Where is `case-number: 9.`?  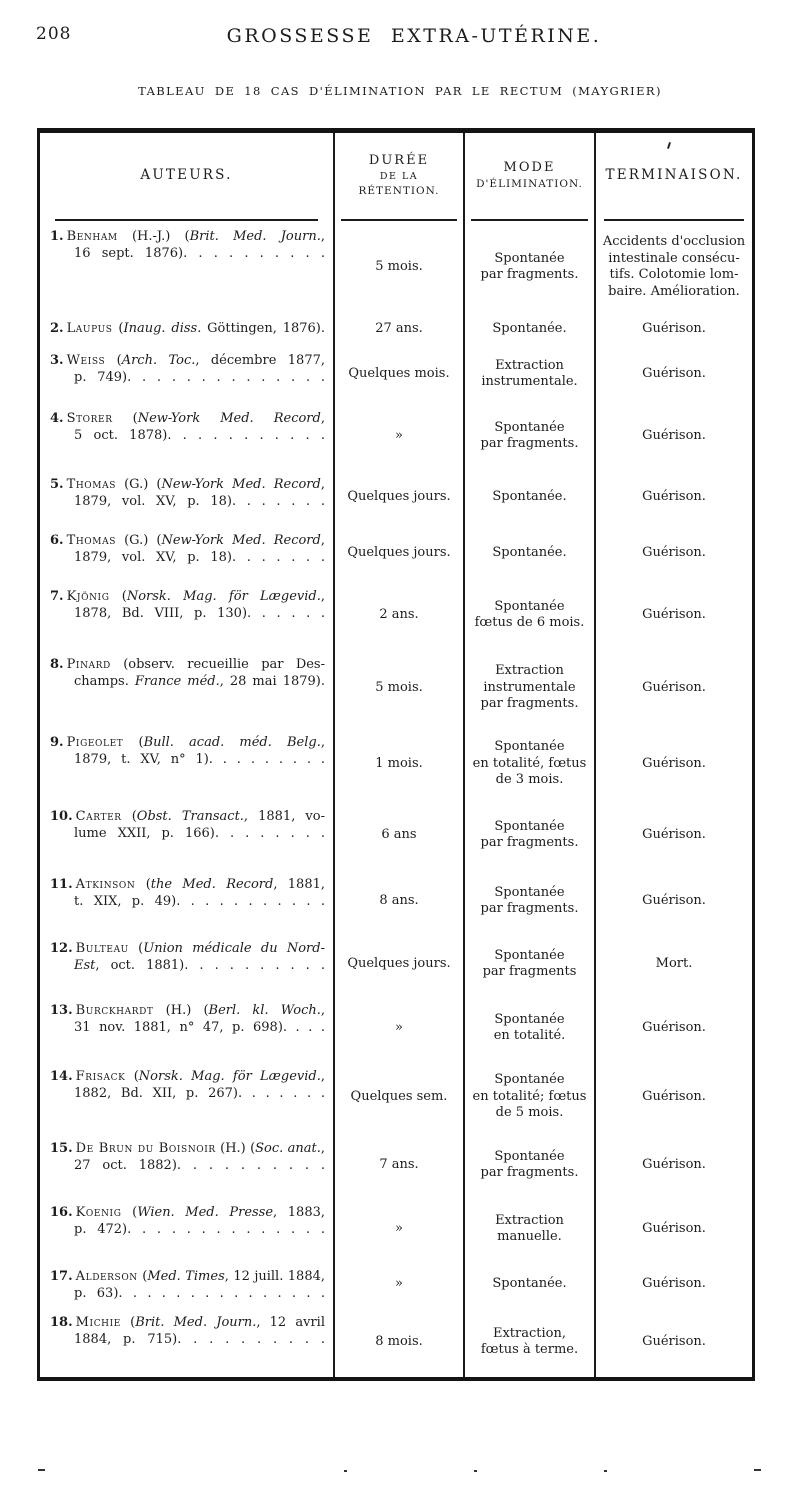
case-number: 9. is located at coordinates (57, 742).